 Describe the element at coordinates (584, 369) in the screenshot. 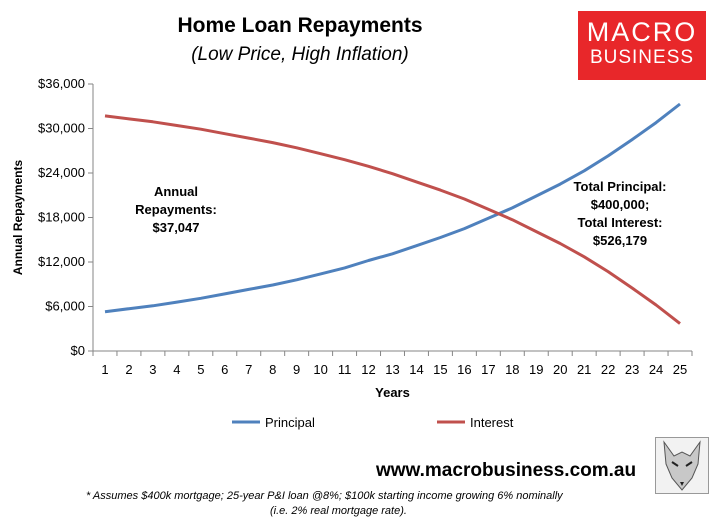

I see `x-tick-label: 21` at that location.